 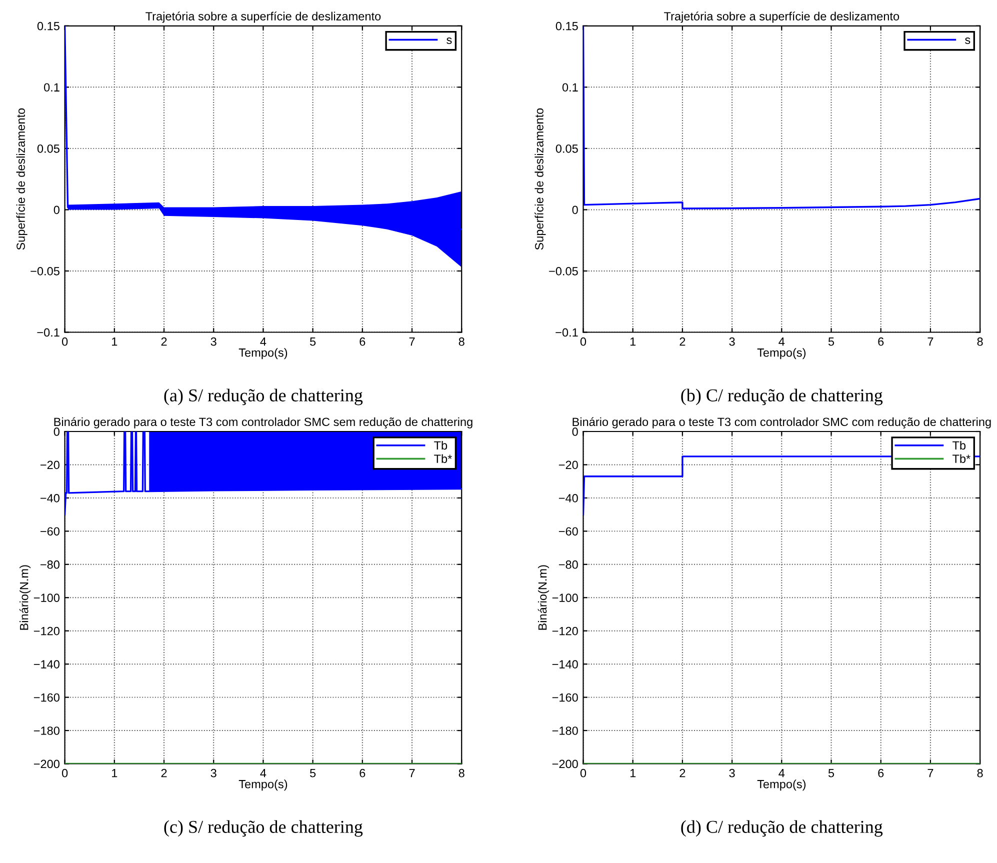 What do you see at coordinates (782, 828) in the screenshot?
I see `text: (d) C/ redução de chattering` at bounding box center [782, 828].